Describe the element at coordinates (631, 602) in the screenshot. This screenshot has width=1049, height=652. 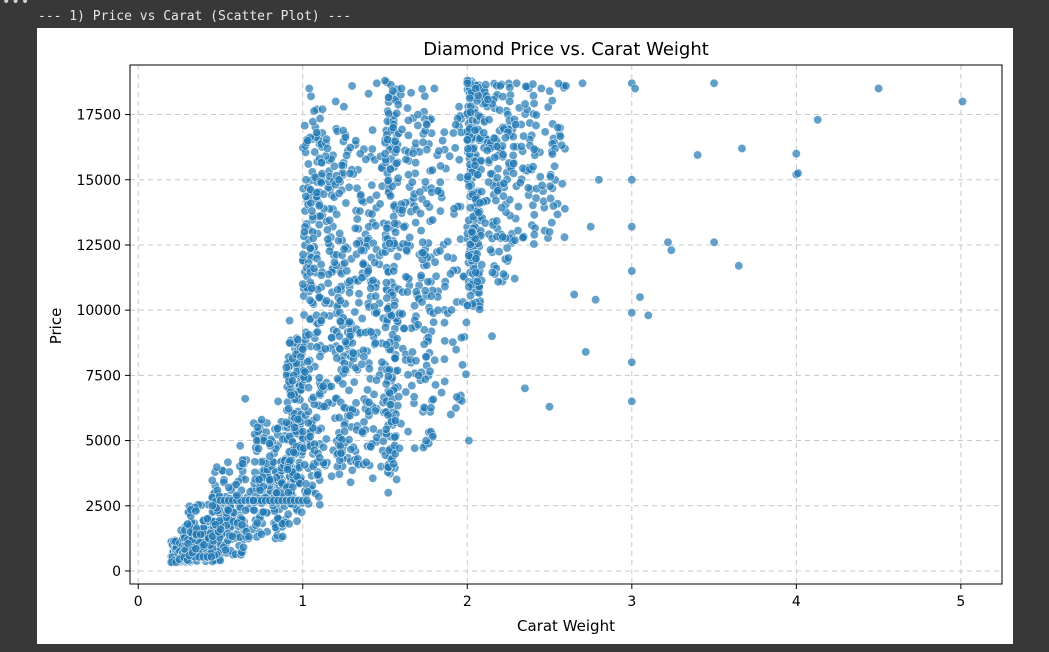
I see `x-tick-label: 3` at that location.